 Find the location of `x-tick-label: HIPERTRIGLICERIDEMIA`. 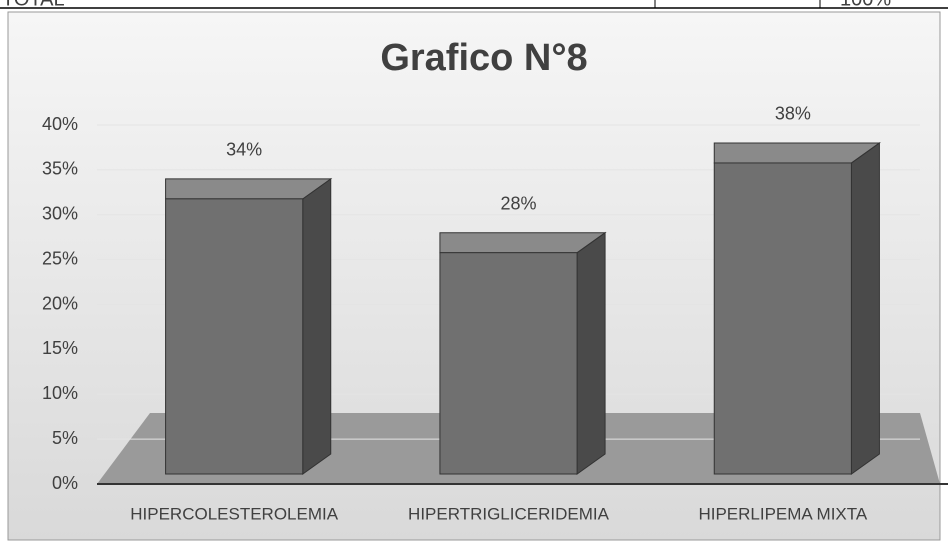

x-tick-label: HIPERTRIGLICERIDEMIA is located at coordinates (509, 513).